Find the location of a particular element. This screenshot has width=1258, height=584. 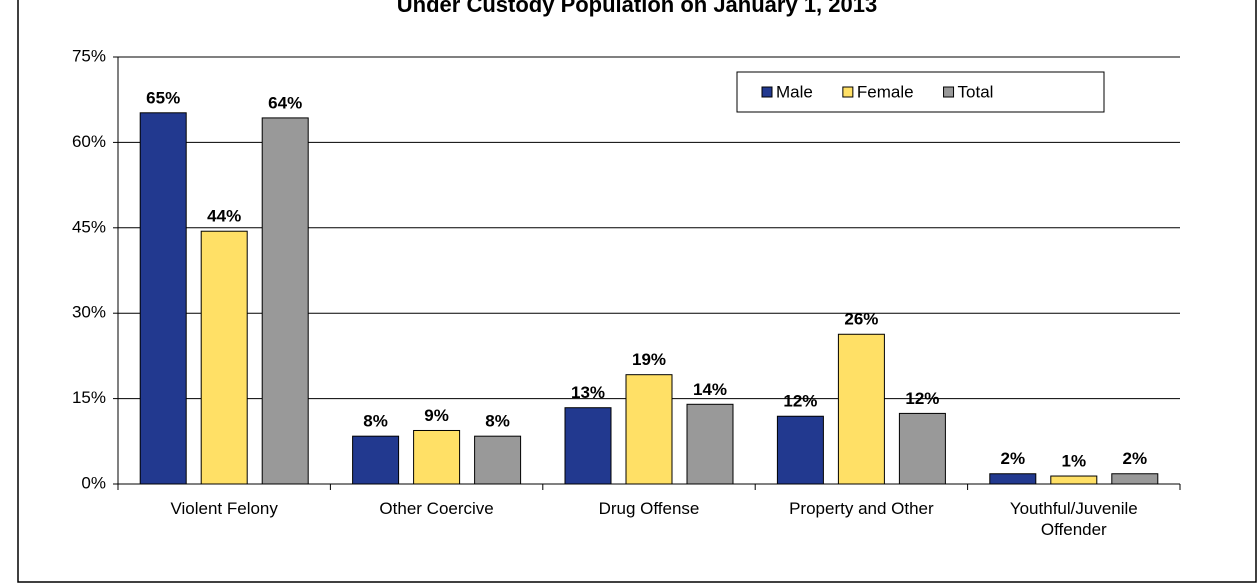

value-label: 44% is located at coordinates (224, 216).